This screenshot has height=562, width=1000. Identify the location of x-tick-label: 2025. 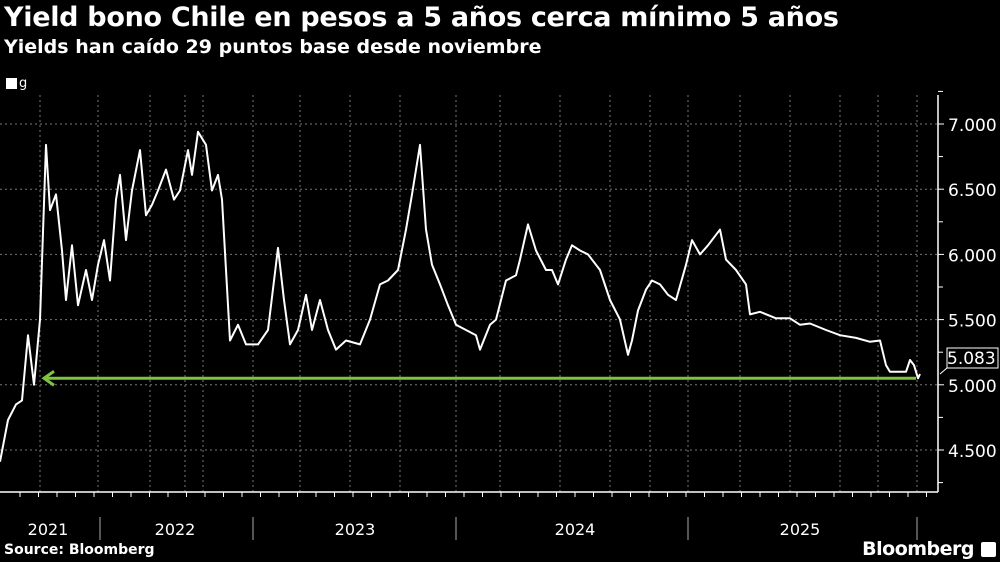
(800, 529).